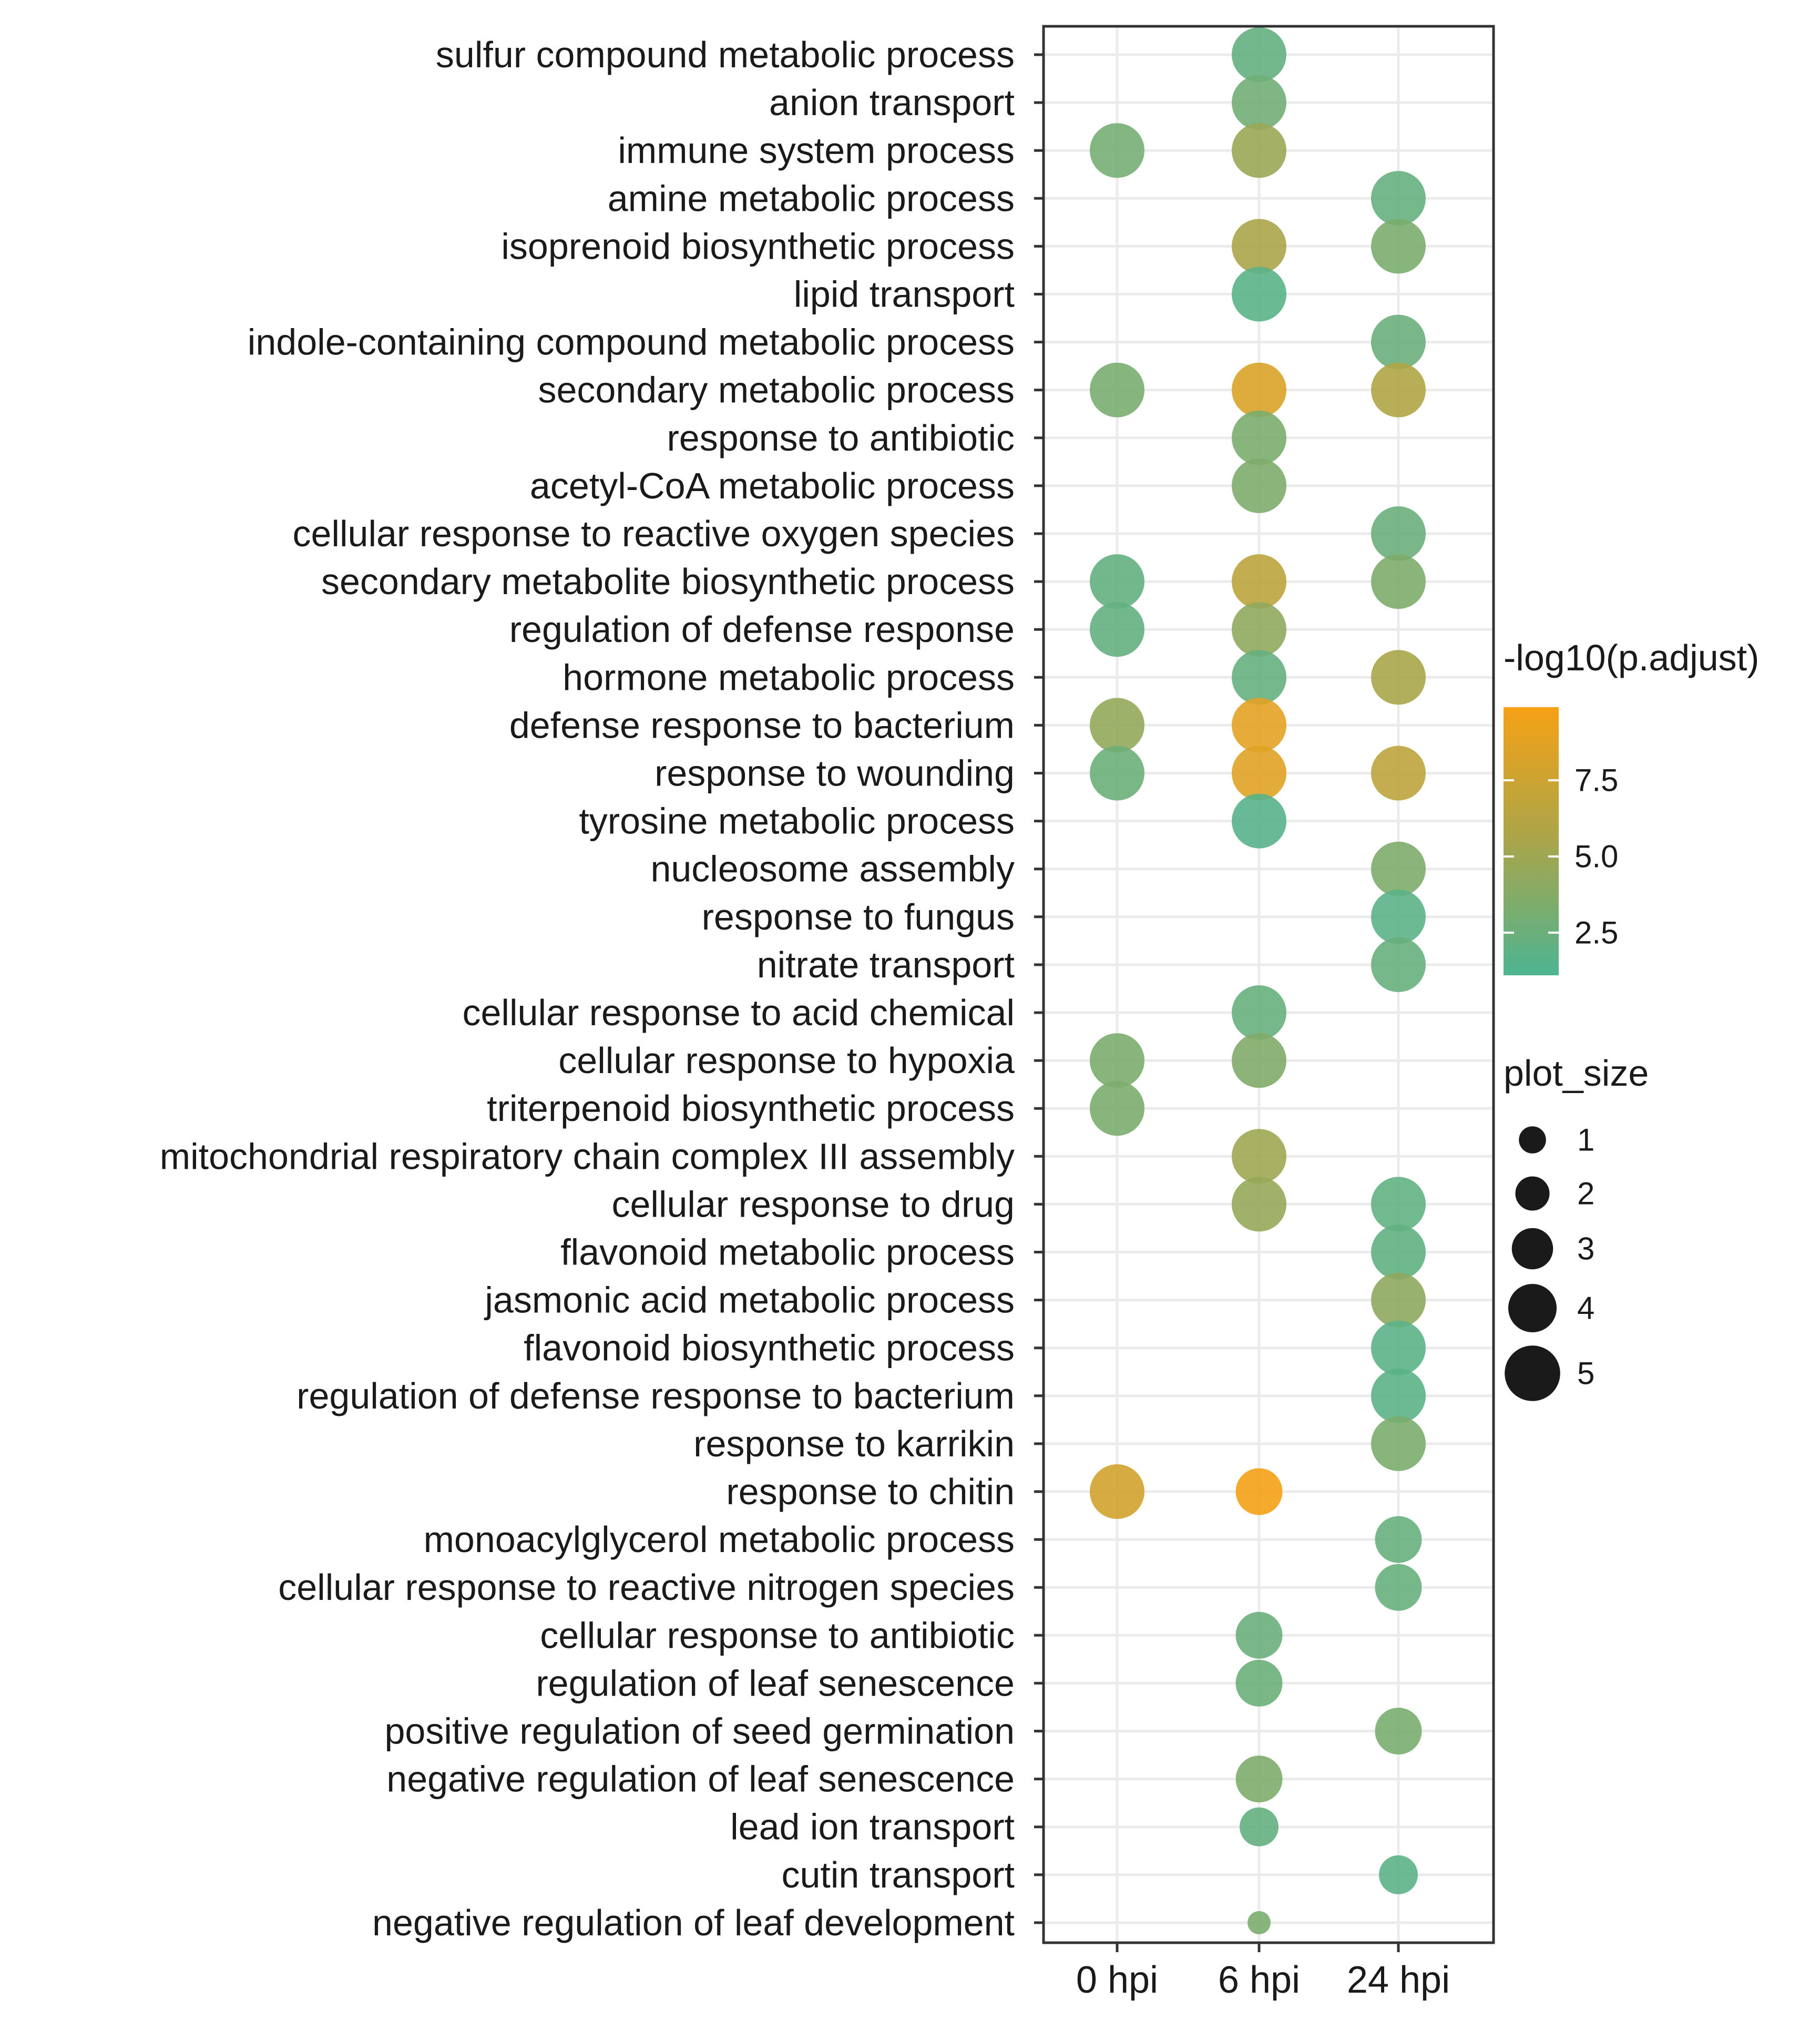 This screenshot has width=1820, height=2020. What do you see at coordinates (886, 964) in the screenshot?
I see `y-tick-label: nitrate transport` at bounding box center [886, 964].